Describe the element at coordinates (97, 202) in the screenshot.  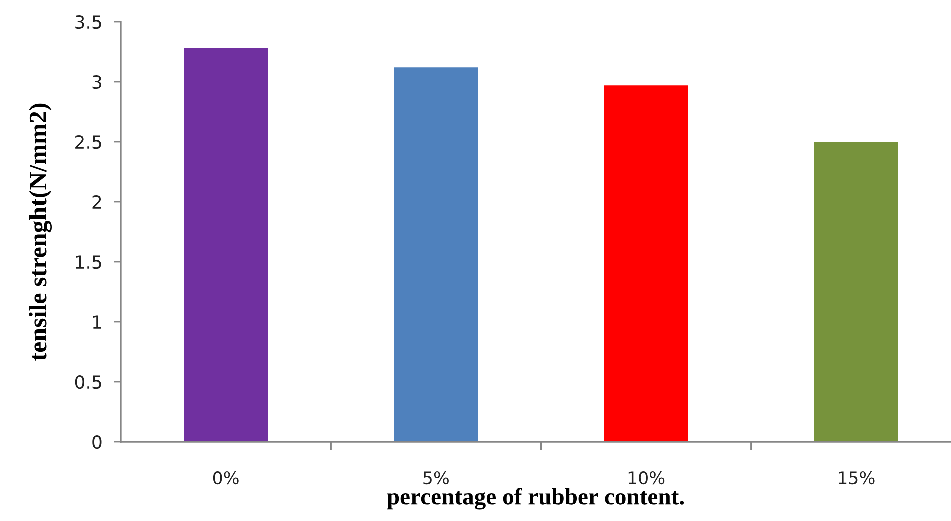
I see `y-tick-label: 2` at that location.